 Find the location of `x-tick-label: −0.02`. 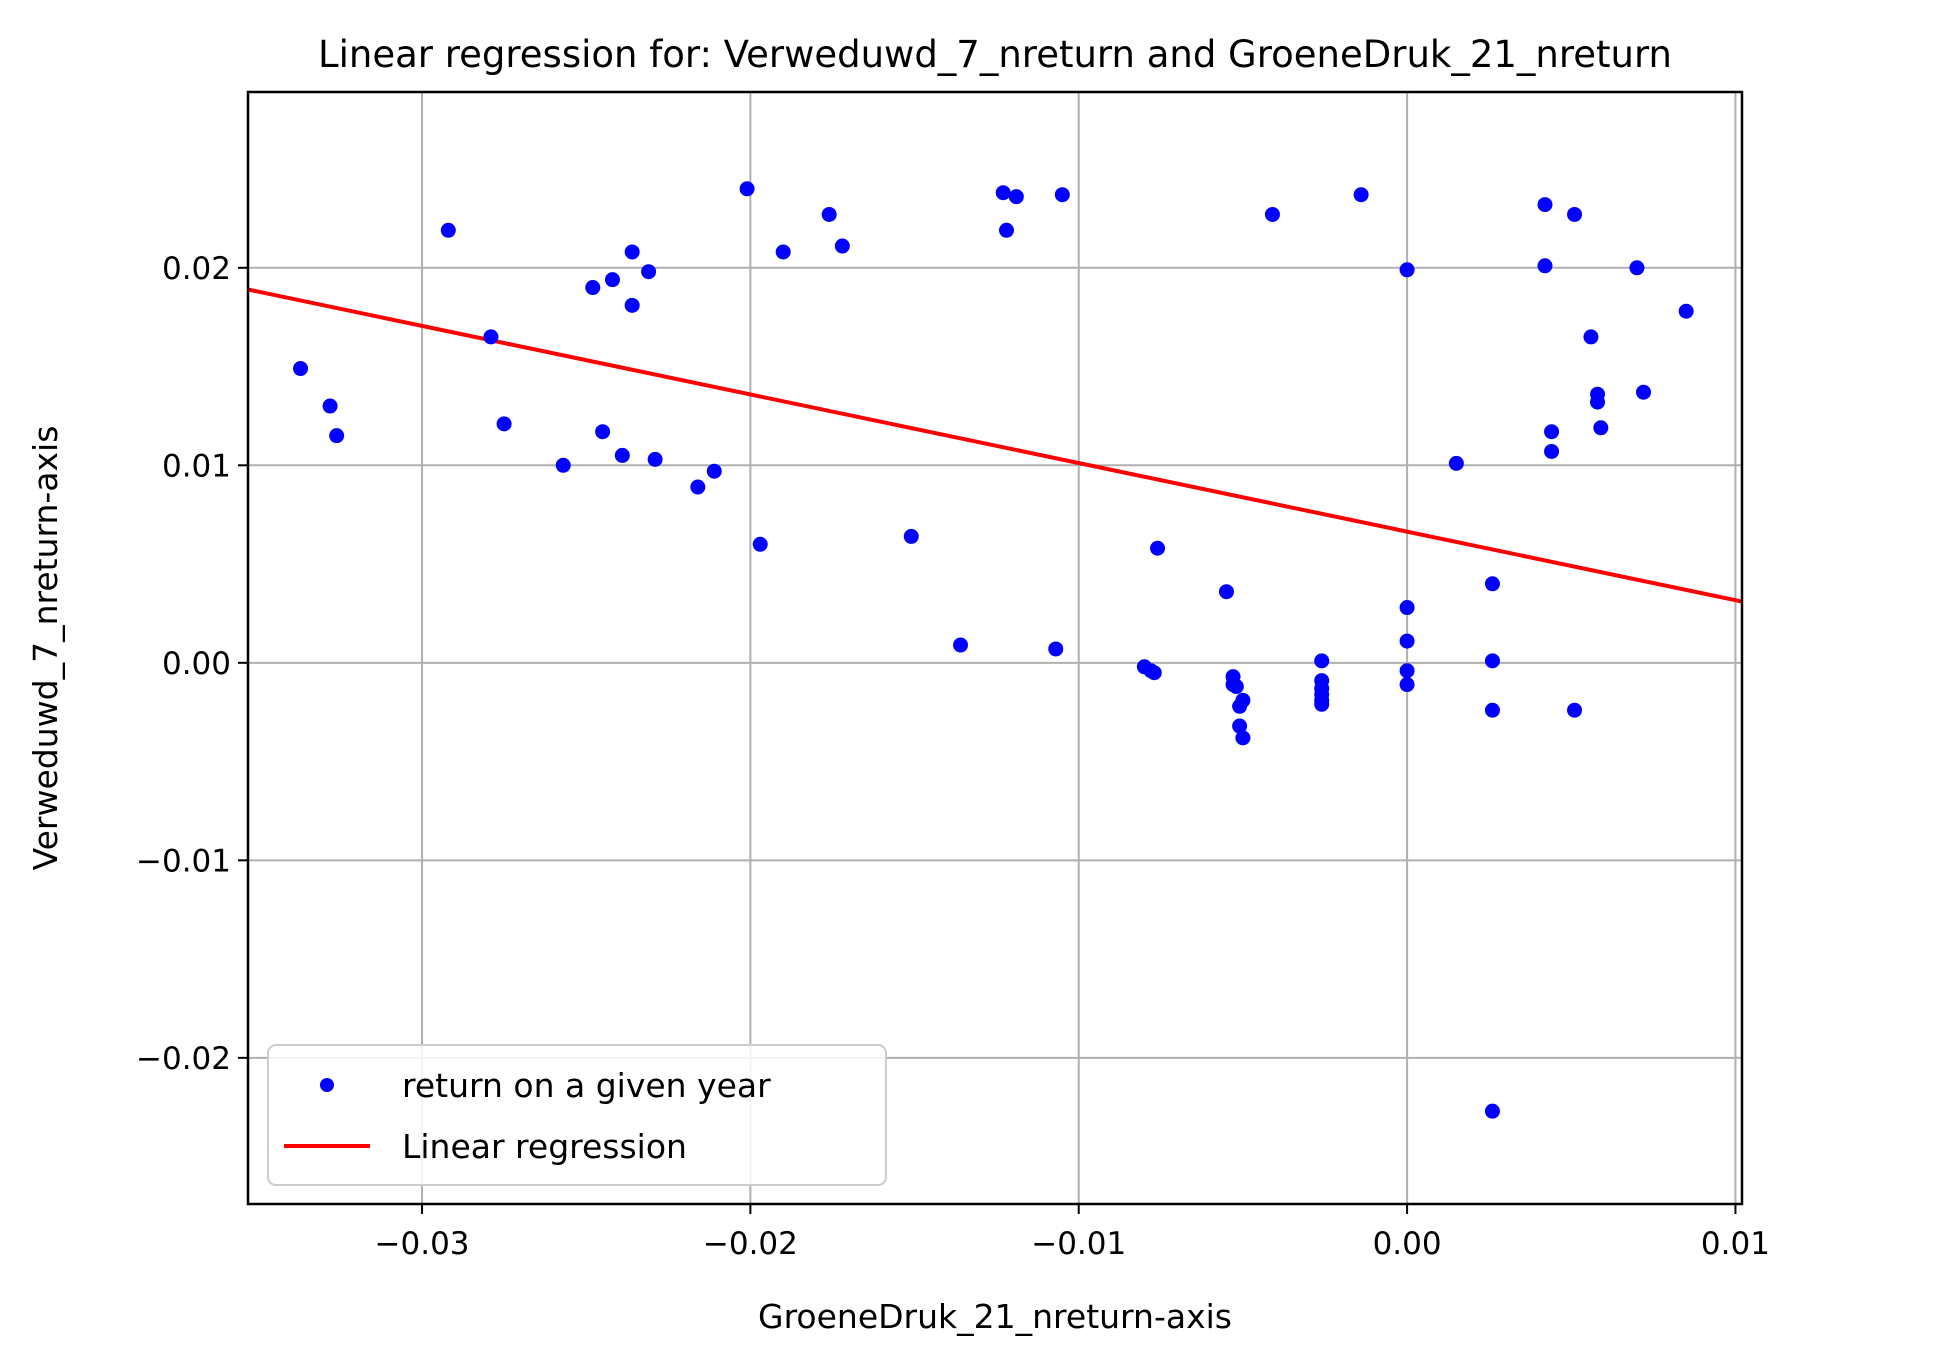

x-tick-label: −0.02 is located at coordinates (750, 1244).